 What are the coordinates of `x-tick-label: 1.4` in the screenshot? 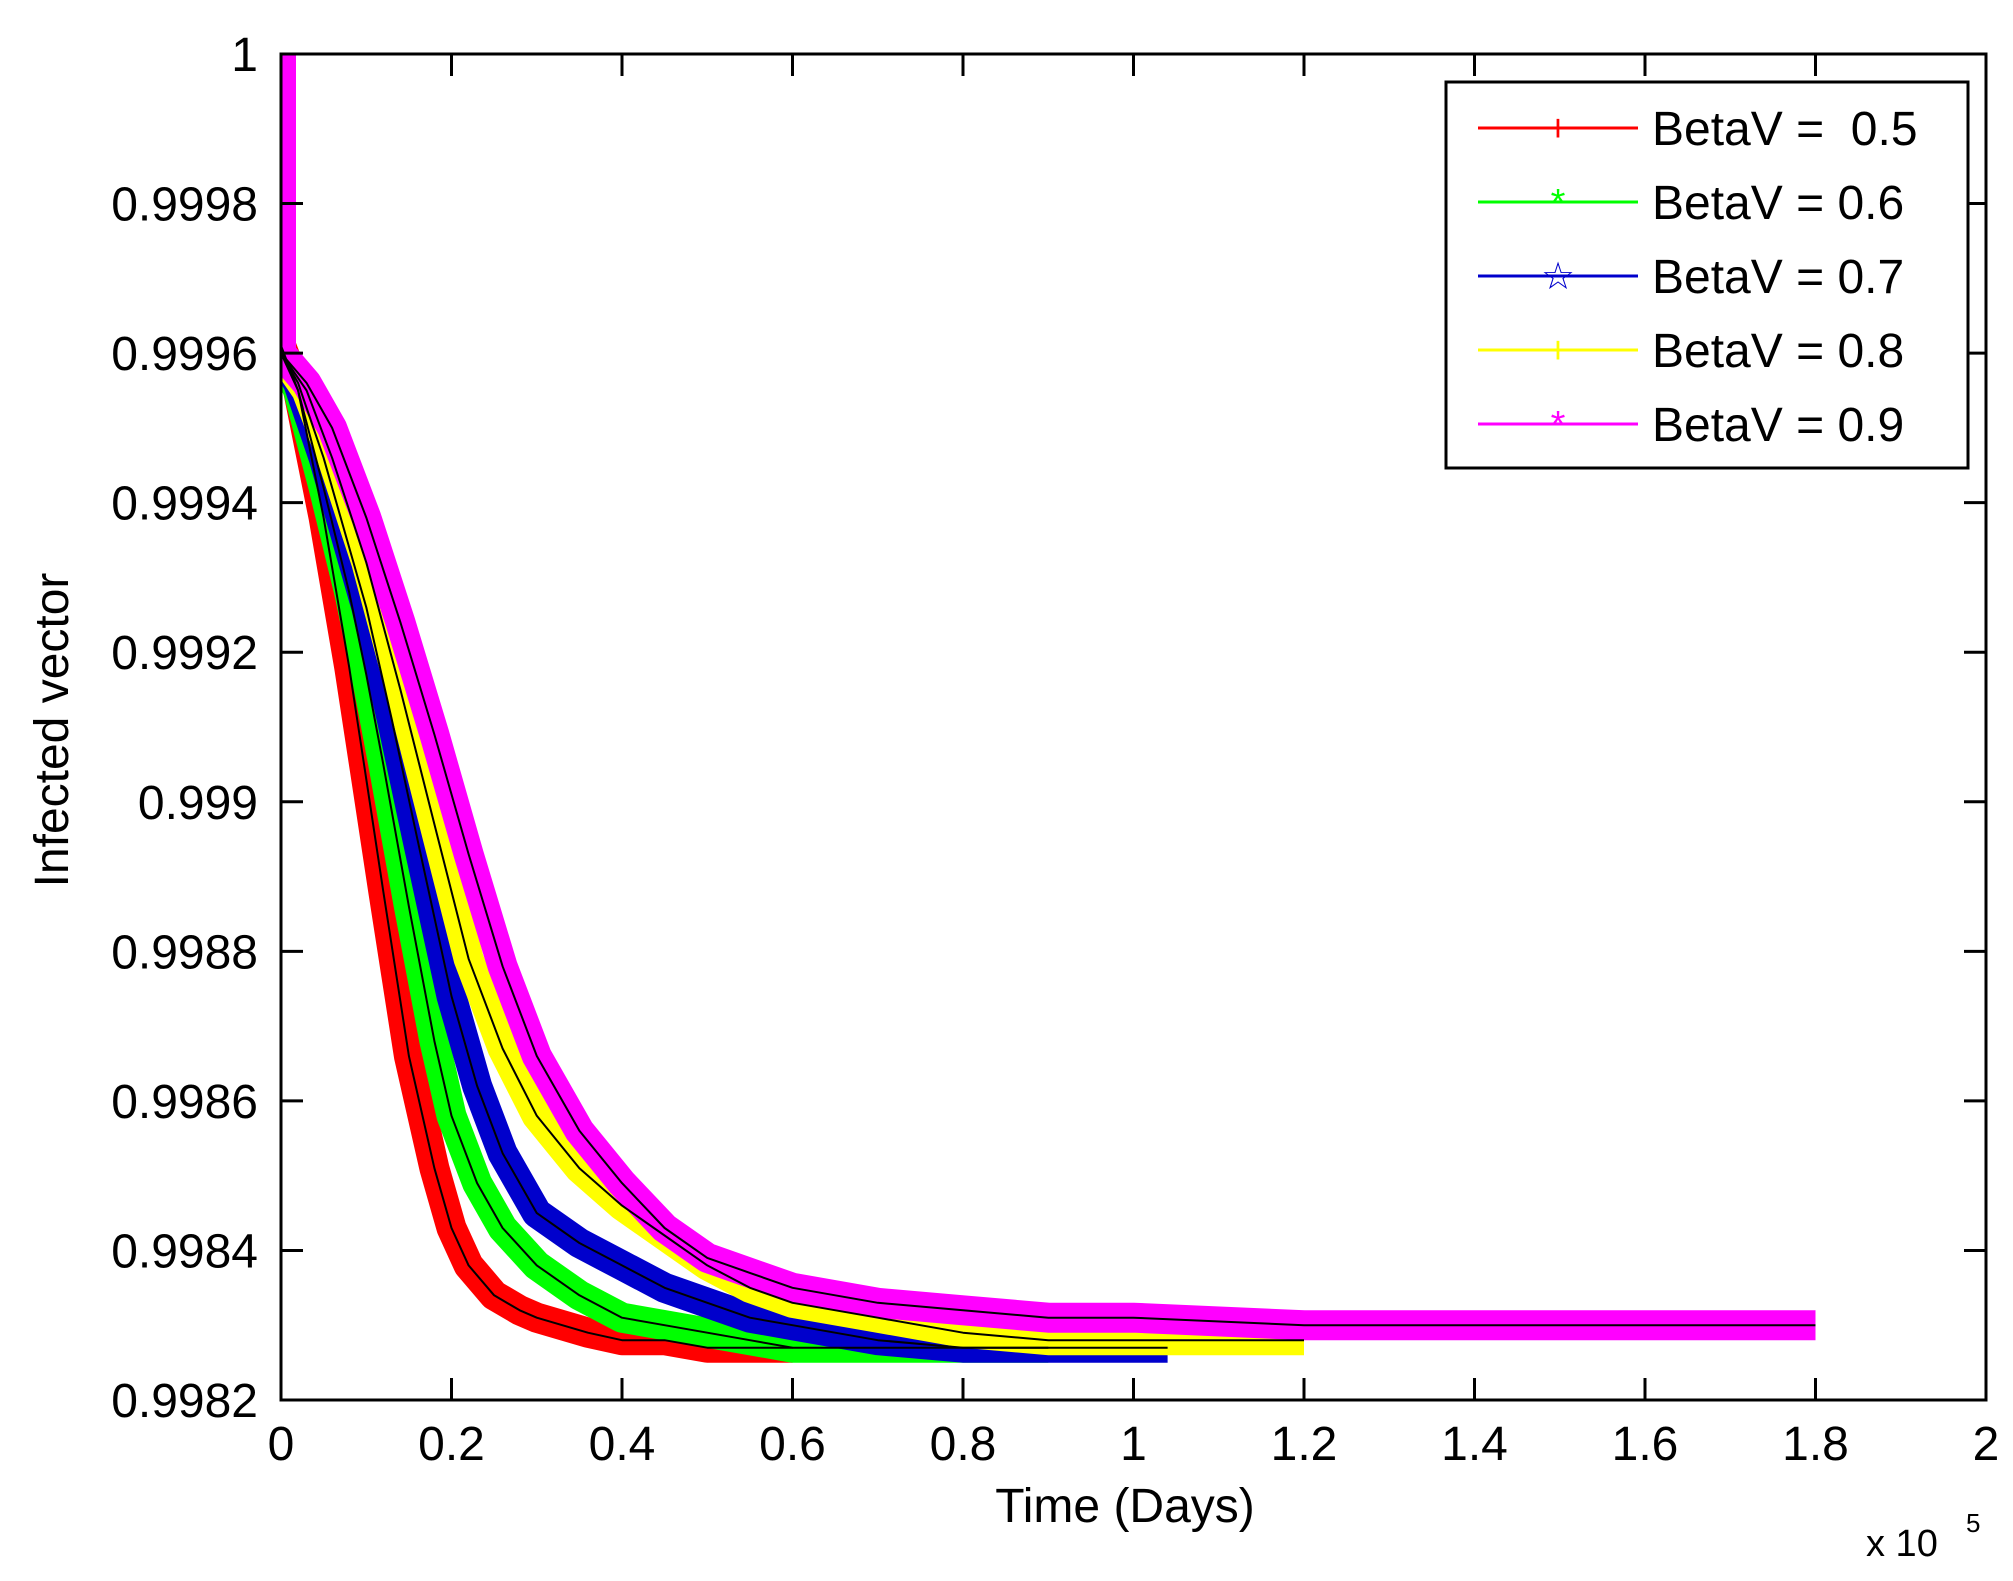 It's located at (1474, 1444).